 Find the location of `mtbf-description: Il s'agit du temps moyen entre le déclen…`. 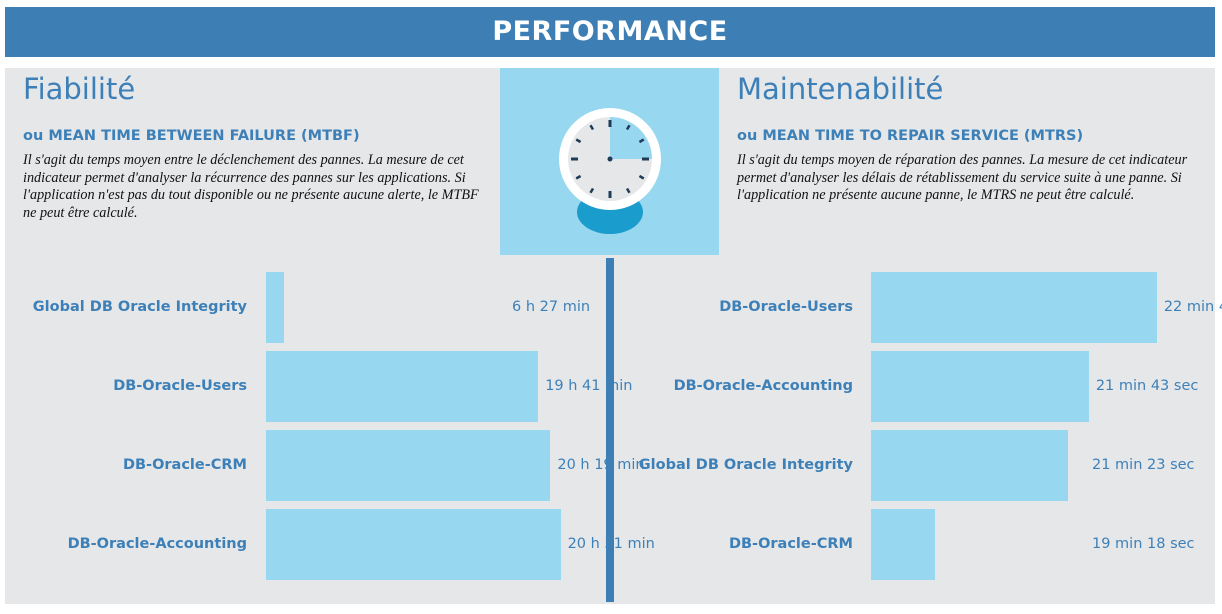

mtbf-description: Il s'agit du temps moyen entre le déclen… is located at coordinates (251, 186).